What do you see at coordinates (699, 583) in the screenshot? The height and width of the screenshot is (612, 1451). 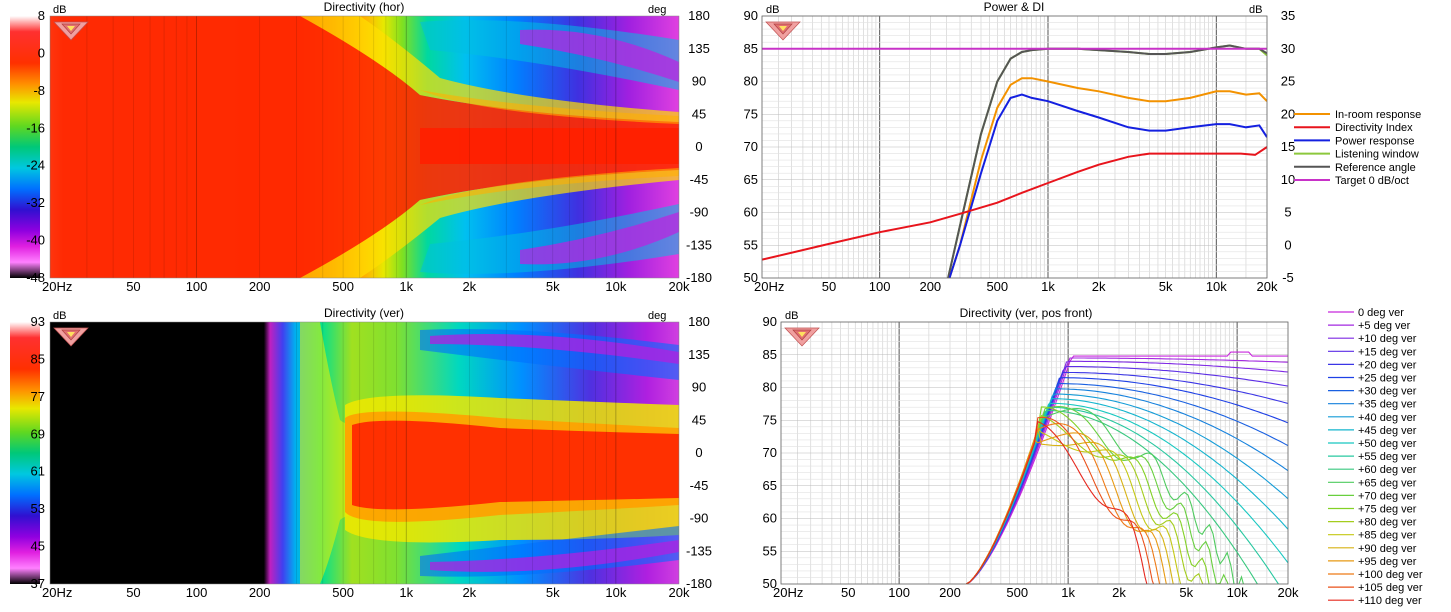 I see `y-tick-label: -180` at bounding box center [699, 583].